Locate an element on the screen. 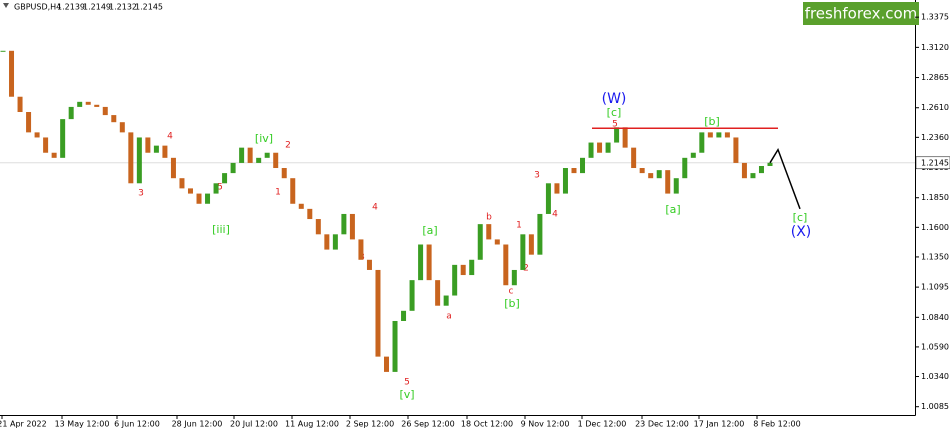  wave-label: [c] is located at coordinates (800, 217).